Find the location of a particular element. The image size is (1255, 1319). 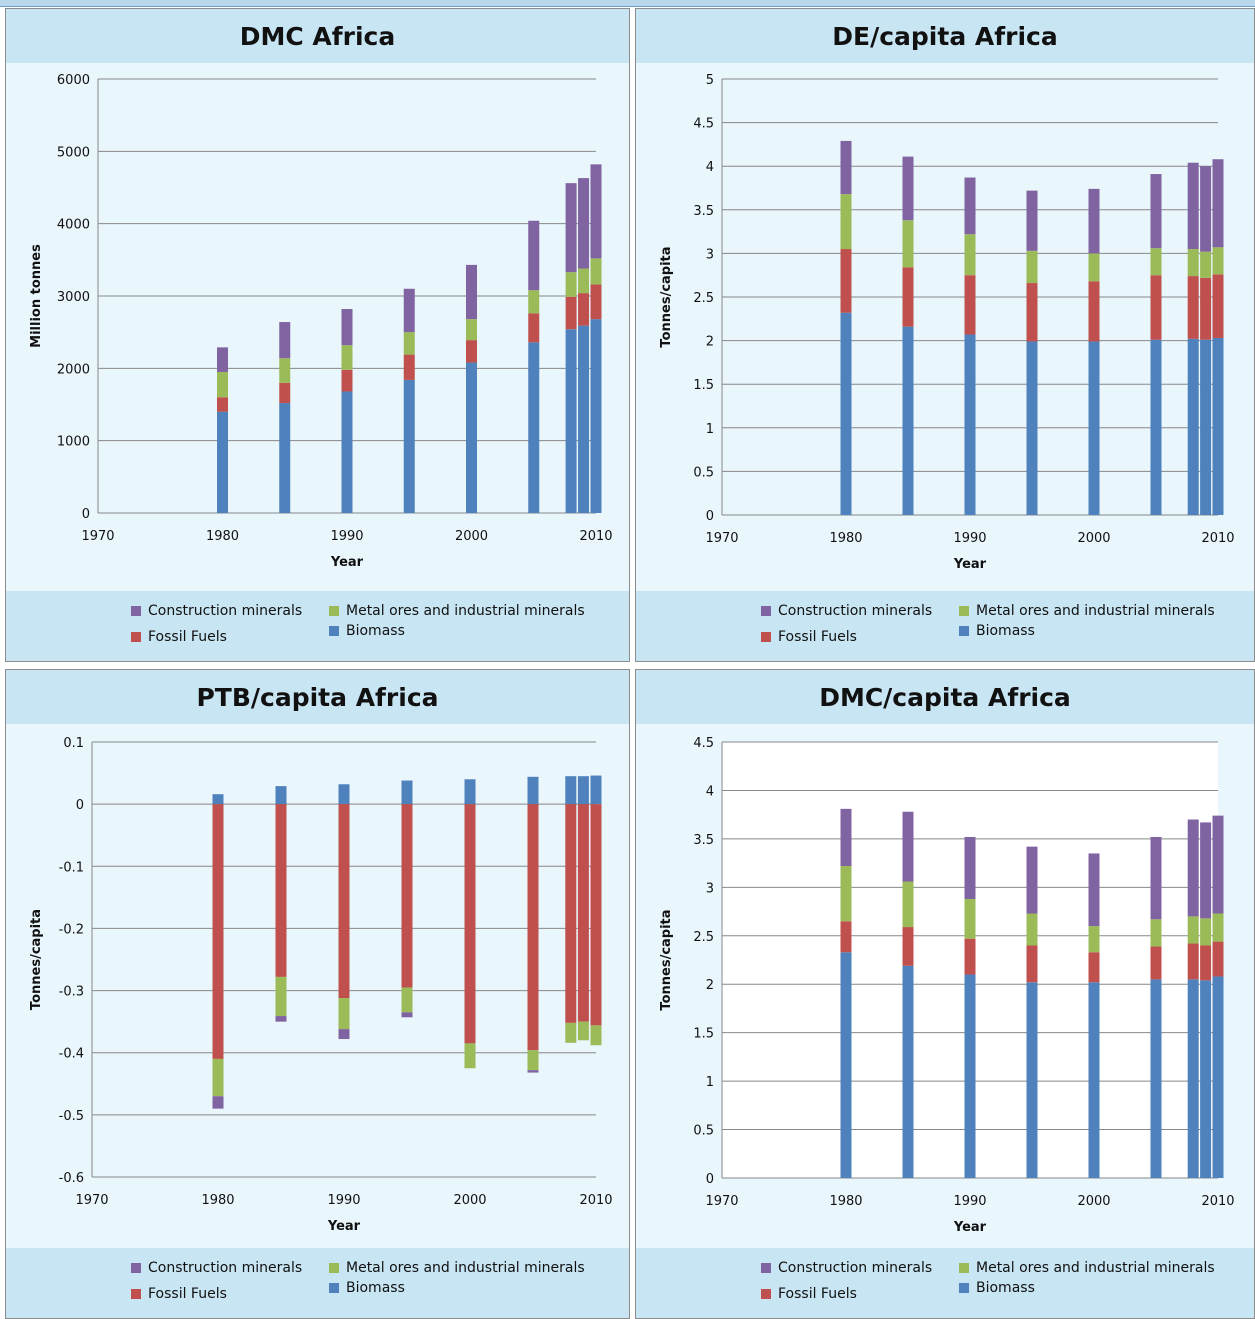

legend-swatch-construction is located at coordinates (766, 611).